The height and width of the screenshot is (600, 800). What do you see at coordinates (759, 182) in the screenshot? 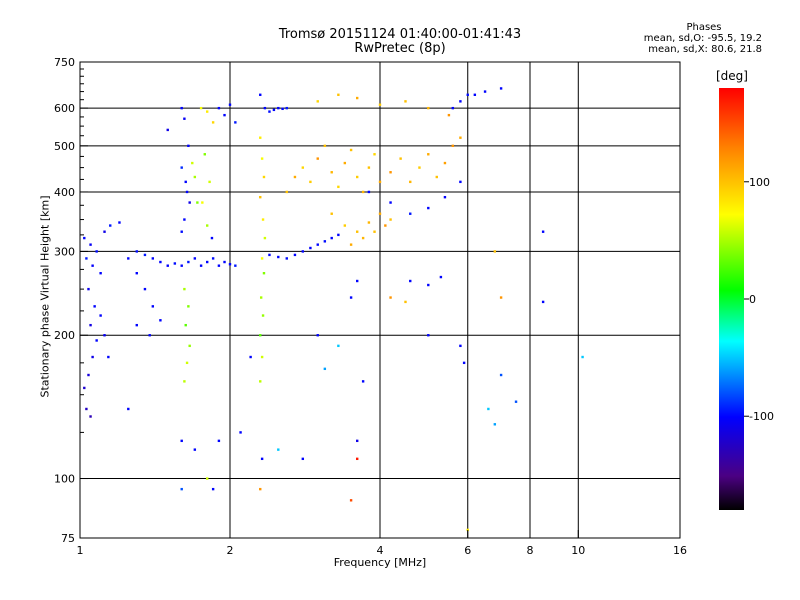
I see `colorbar-tick-label: 100` at bounding box center [759, 182].